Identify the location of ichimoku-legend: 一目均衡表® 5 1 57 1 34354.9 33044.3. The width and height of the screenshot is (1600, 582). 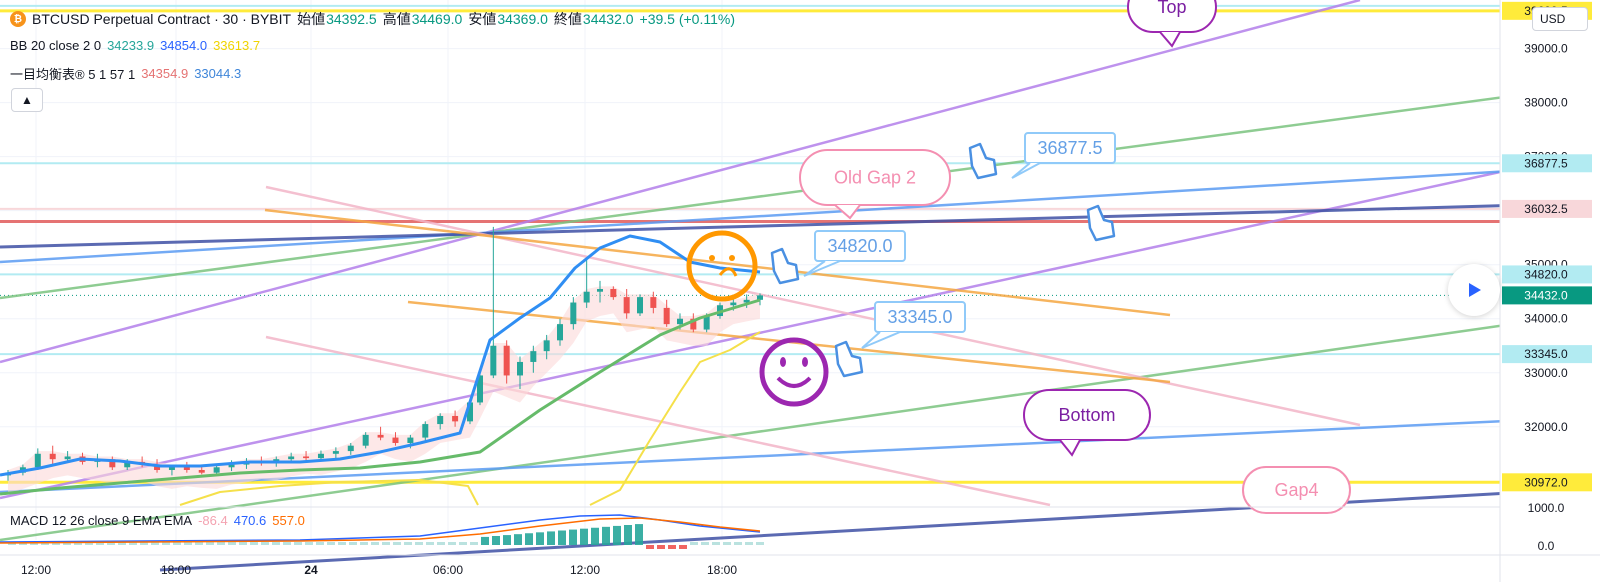
(125, 73).